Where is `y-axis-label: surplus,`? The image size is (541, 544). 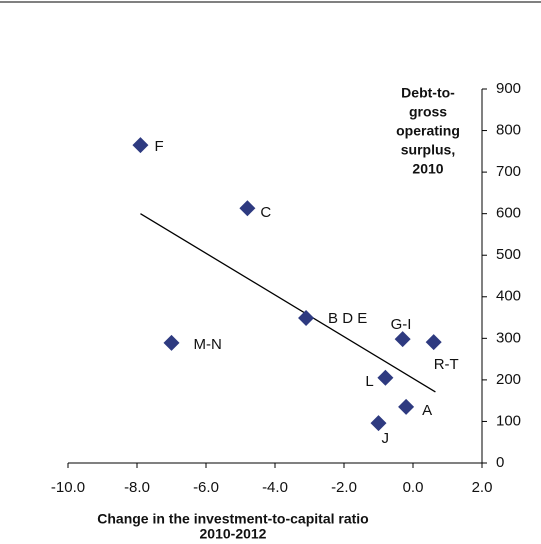 y-axis-label: surplus, is located at coordinates (428, 150).